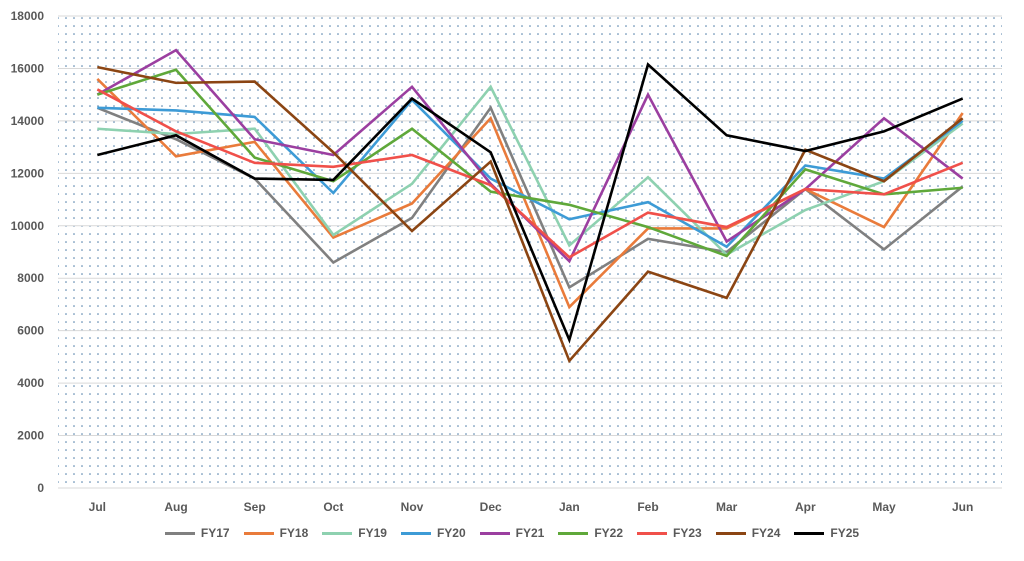 The width and height of the screenshot is (1024, 561). I want to click on x-tick-label: Sep, so click(255, 507).